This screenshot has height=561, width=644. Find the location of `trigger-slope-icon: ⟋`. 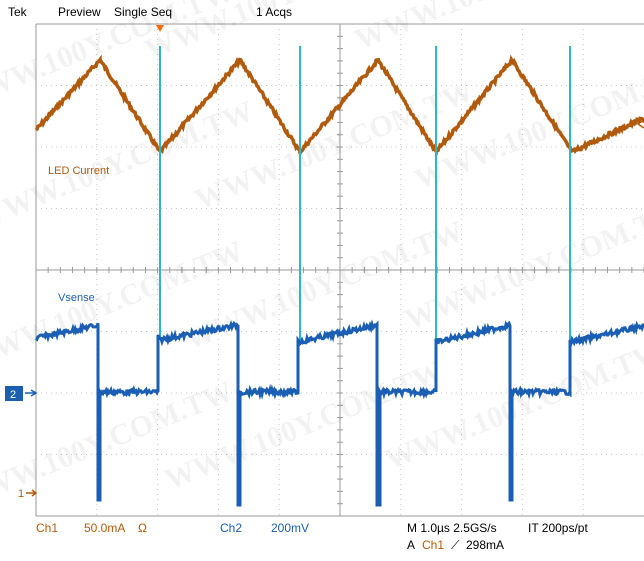

trigger-slope-icon: ⟋ is located at coordinates (455, 545).